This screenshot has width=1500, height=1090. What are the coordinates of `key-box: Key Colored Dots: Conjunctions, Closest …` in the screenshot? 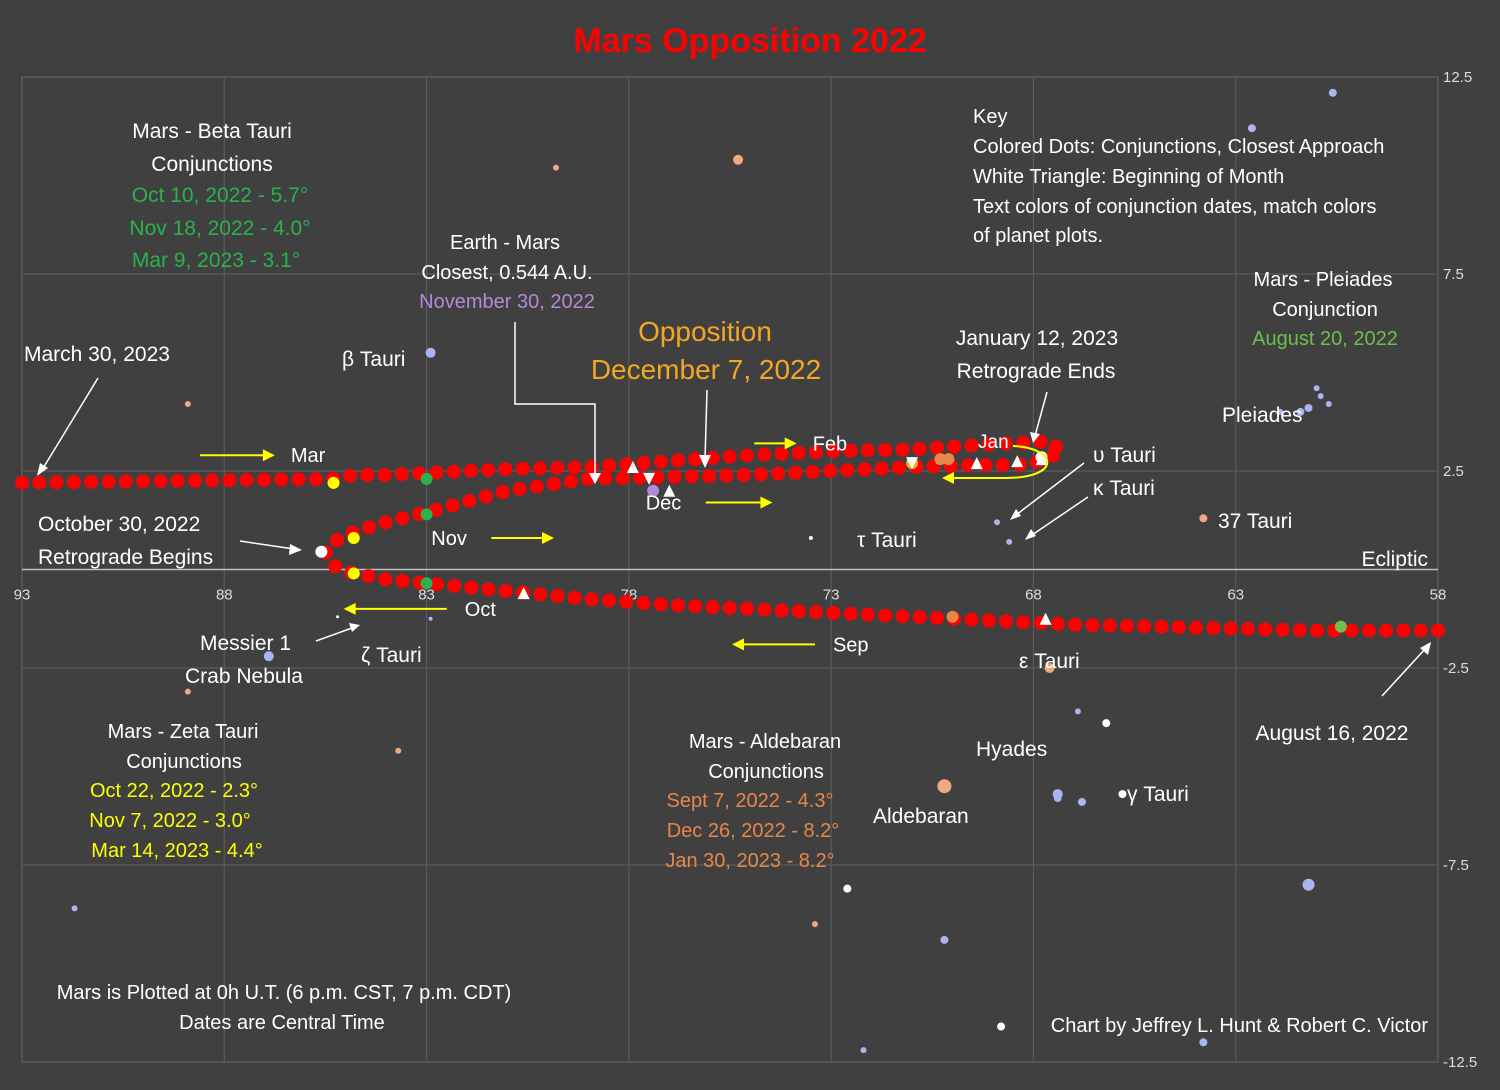 It's located at (1178, 176).